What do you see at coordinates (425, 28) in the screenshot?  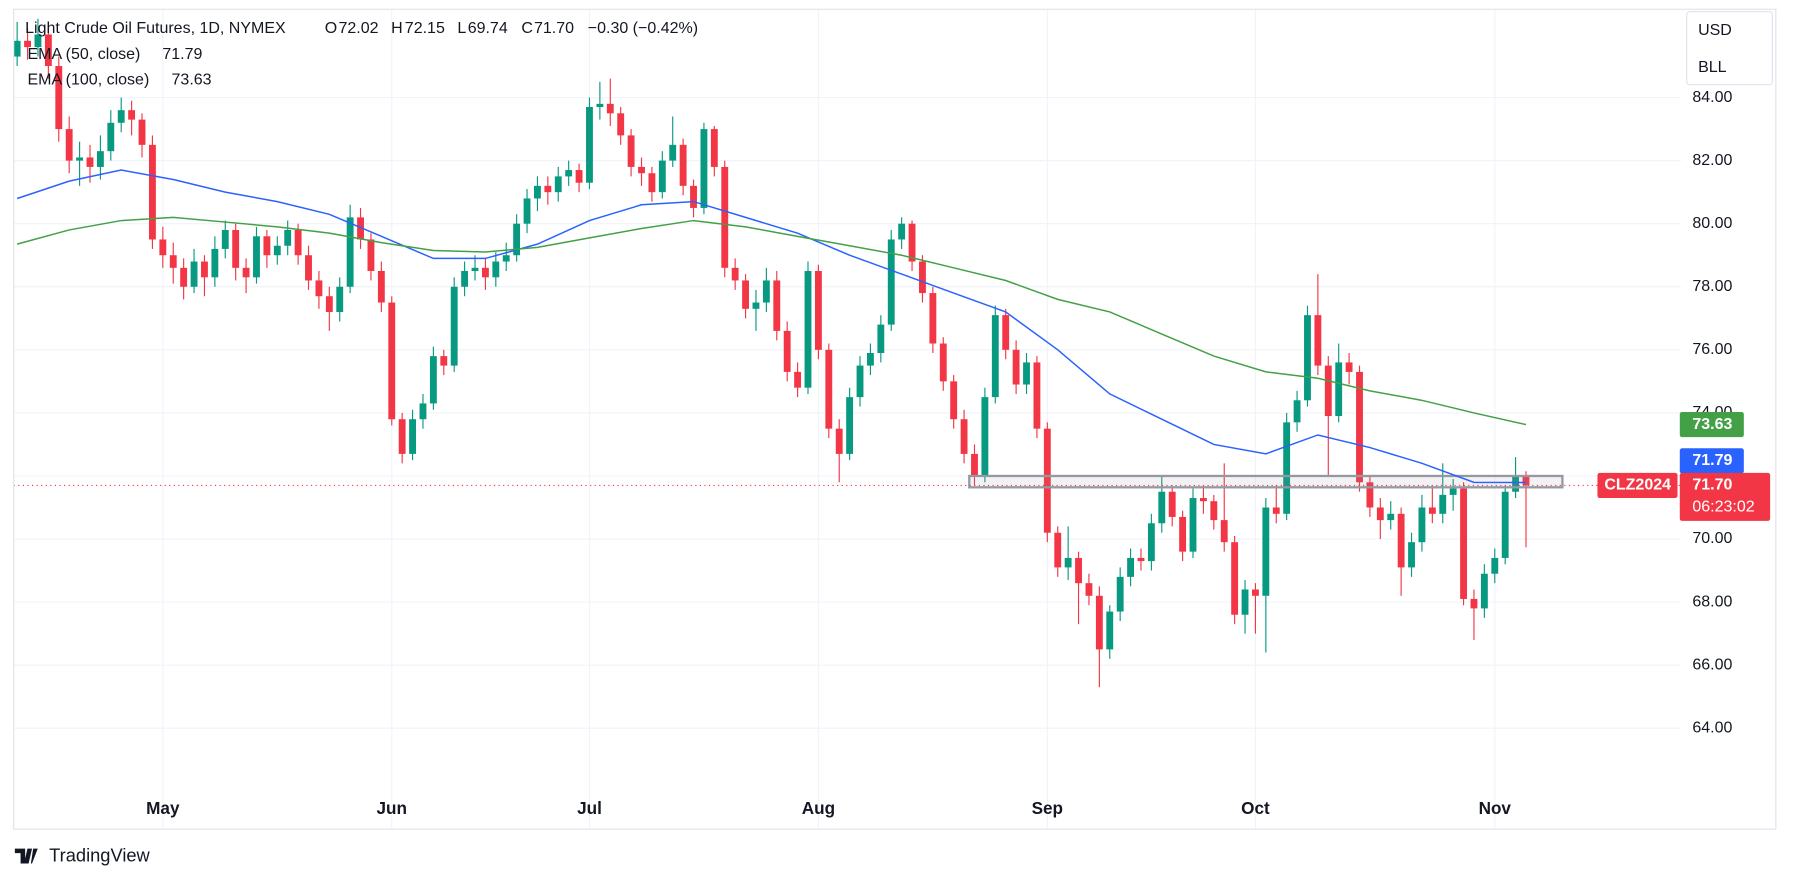 I see `ohlc-value: 72.15` at bounding box center [425, 28].